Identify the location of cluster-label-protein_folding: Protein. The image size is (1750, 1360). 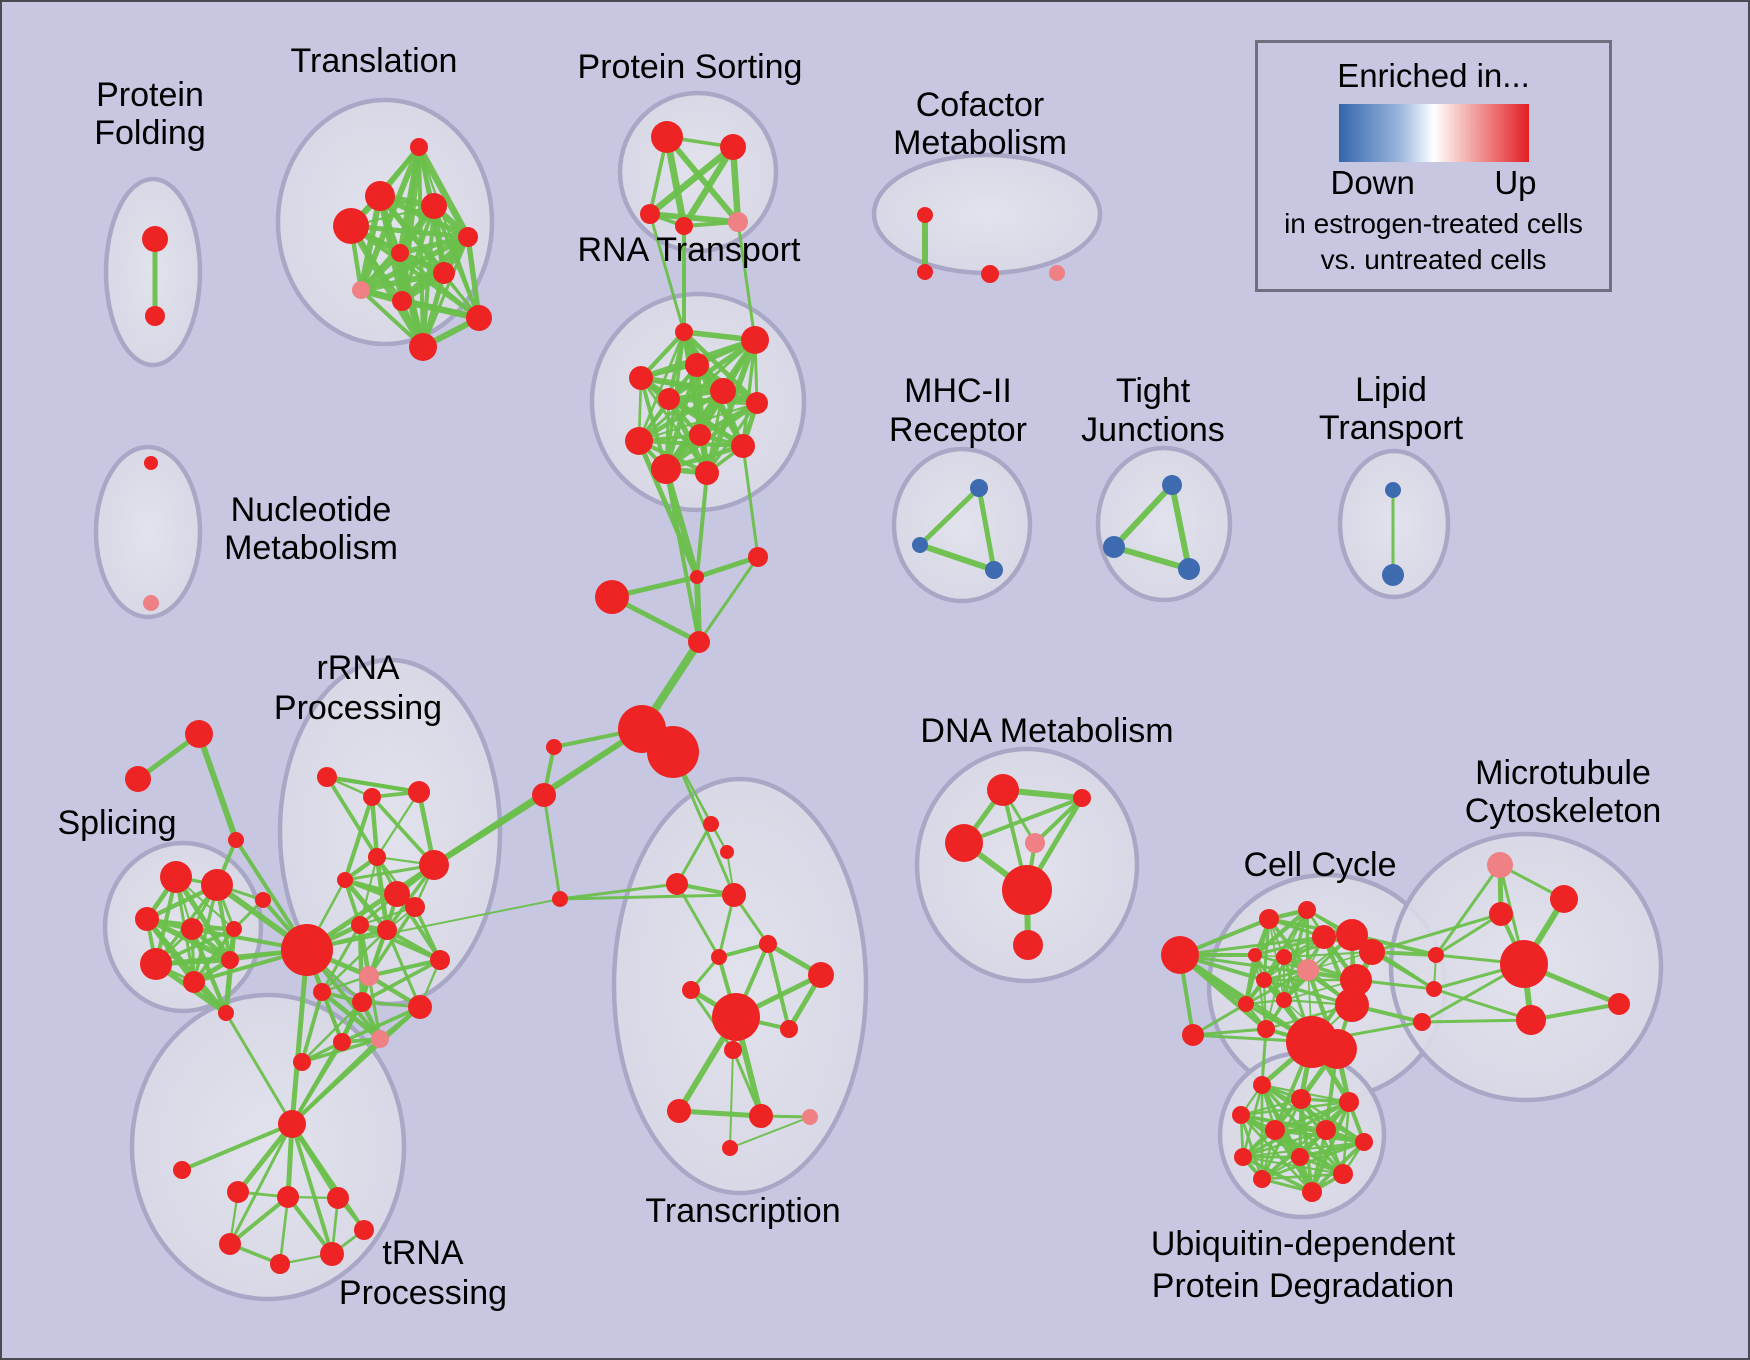
(150, 95).